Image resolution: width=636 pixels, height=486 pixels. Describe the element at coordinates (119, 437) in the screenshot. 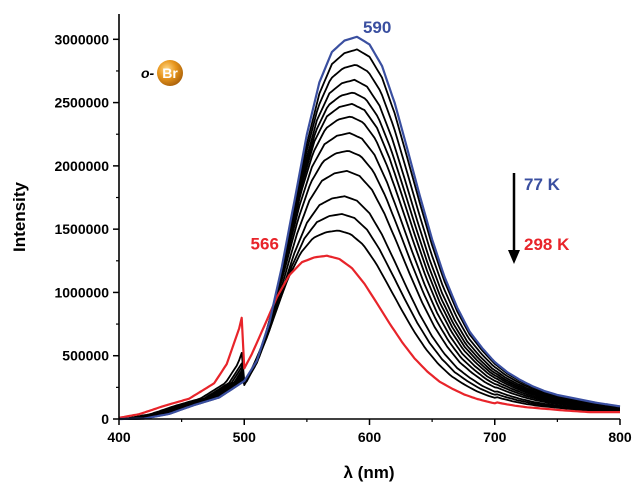

I see `x-tick-label: 400` at that location.